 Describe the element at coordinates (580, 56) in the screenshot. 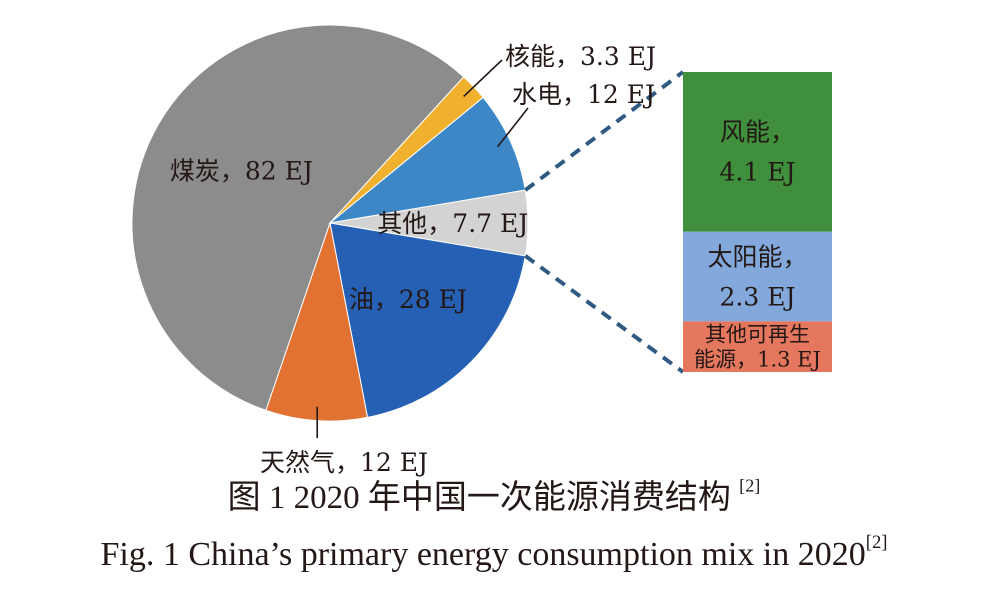

I see `pie-label-核能: 核能，3.3 EJ` at that location.